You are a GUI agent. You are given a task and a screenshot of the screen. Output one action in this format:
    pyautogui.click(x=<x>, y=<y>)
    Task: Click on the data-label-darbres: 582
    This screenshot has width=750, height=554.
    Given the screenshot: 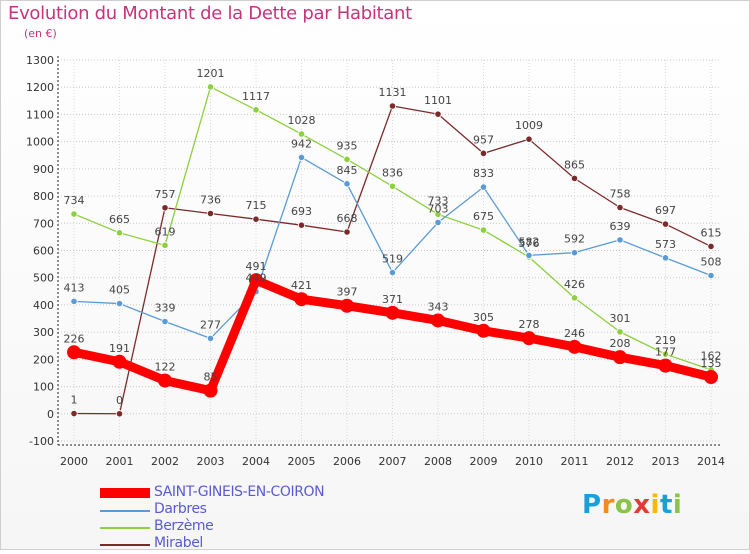 What is the action you would take?
    pyautogui.click(x=529, y=241)
    